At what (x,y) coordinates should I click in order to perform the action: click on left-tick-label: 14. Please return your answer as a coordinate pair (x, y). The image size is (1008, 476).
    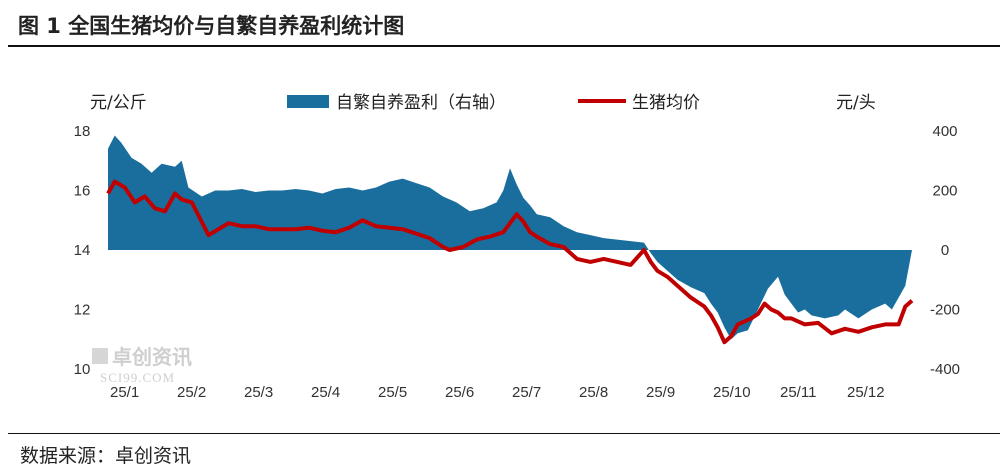
    Looking at the image, I should click on (82, 250).